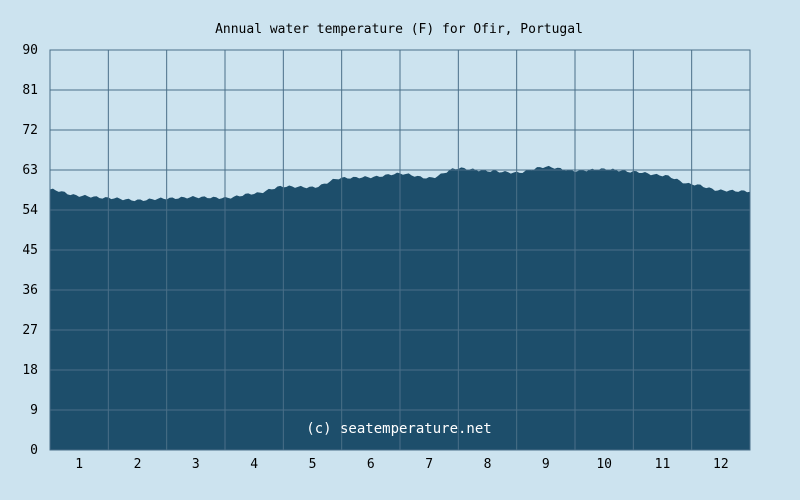  What do you see at coordinates (30, 330) in the screenshot?
I see `y-tick-label: 27` at bounding box center [30, 330].